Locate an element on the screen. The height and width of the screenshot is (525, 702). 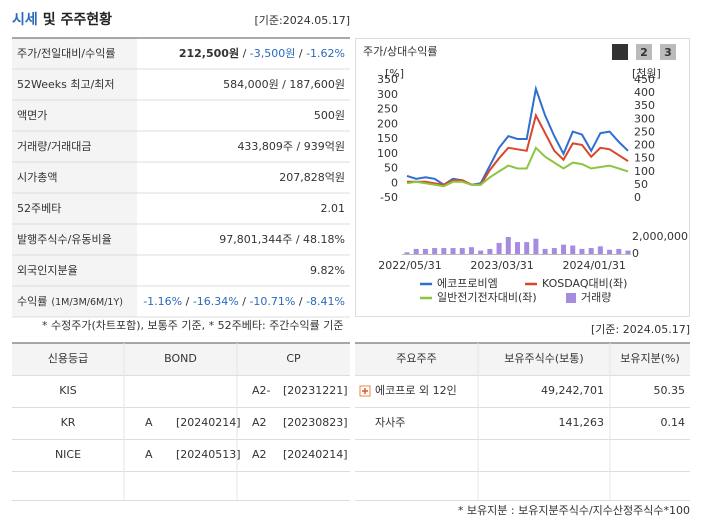
label: 거래량/거래대금 is located at coordinates (54, 146).